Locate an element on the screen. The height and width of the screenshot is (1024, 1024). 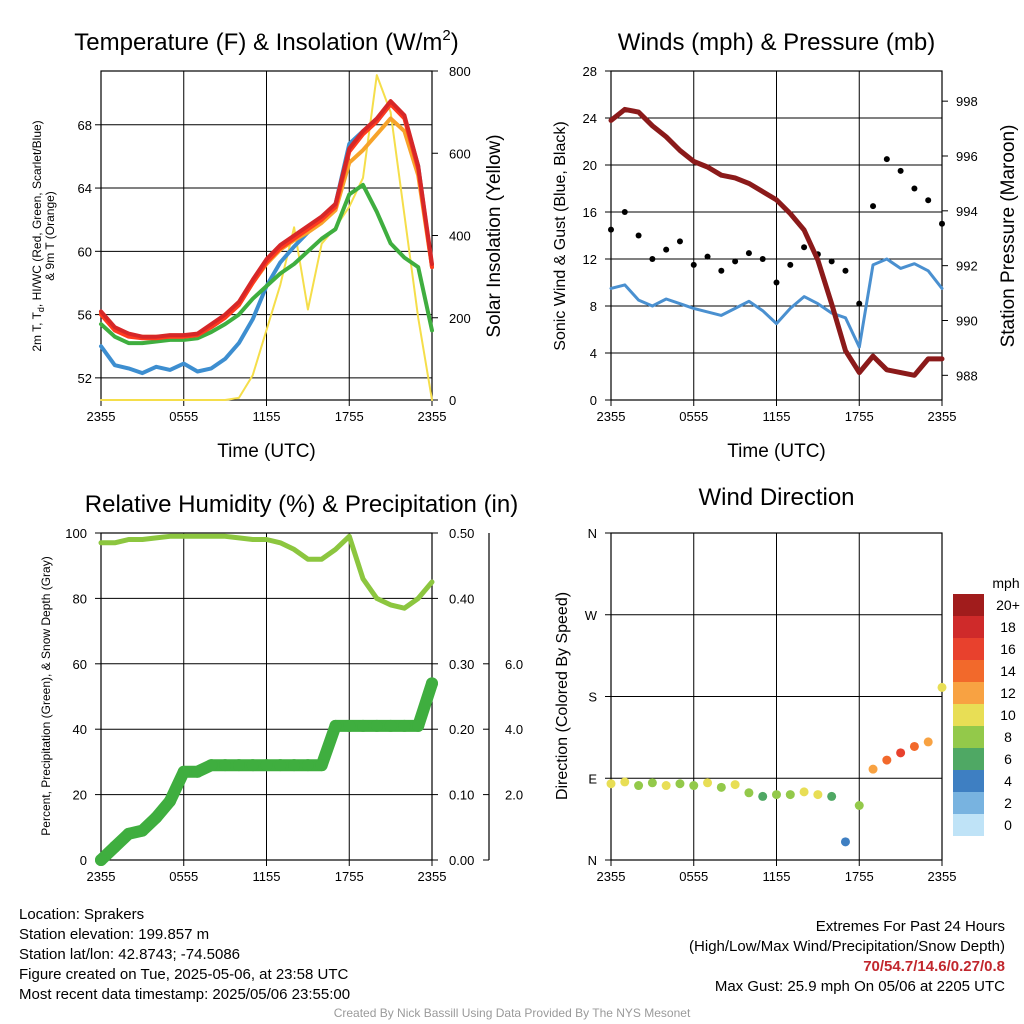
y2-axis-label: Solar Insolation (Yellow) is located at coordinates (494, 235).